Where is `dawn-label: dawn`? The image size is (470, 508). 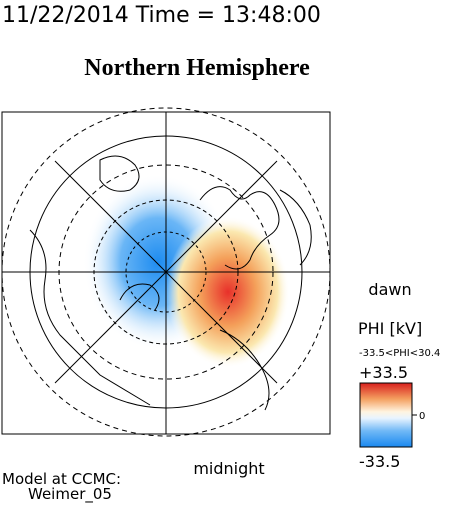
dawn-label: dawn is located at coordinates (389, 289).